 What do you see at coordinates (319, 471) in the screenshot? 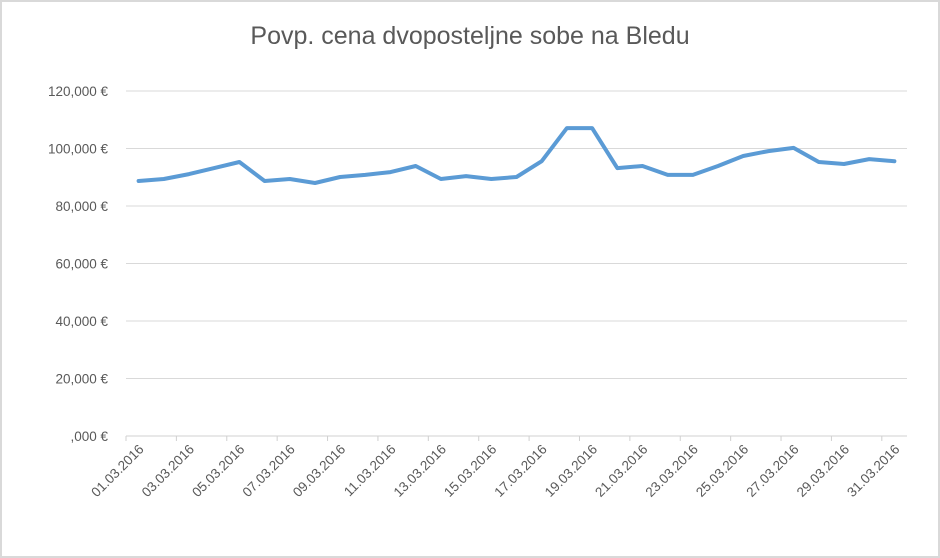
I see `x-tick-label: 09.03.2016` at bounding box center [319, 471].